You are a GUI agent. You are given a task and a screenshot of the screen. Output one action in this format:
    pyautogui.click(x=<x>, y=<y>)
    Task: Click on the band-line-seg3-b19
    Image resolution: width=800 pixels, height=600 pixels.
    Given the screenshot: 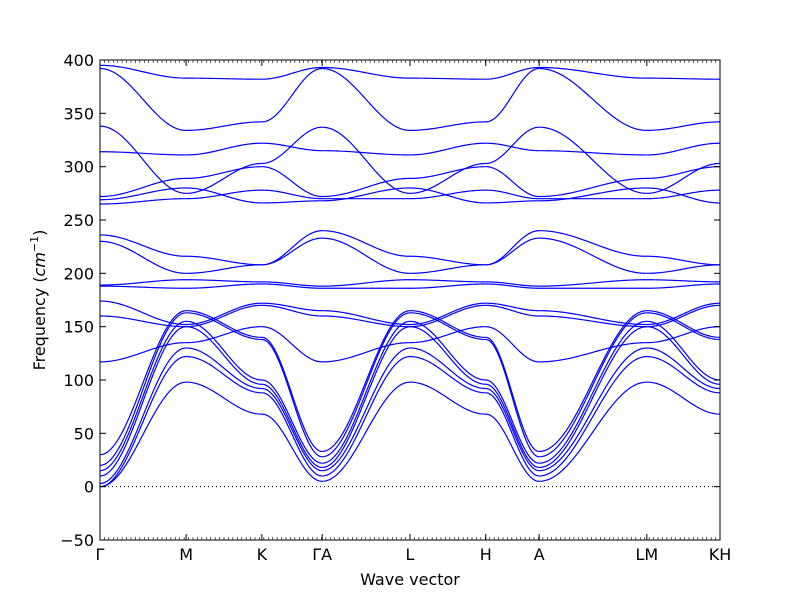 What is the action you would take?
    pyautogui.click(x=366, y=99)
    